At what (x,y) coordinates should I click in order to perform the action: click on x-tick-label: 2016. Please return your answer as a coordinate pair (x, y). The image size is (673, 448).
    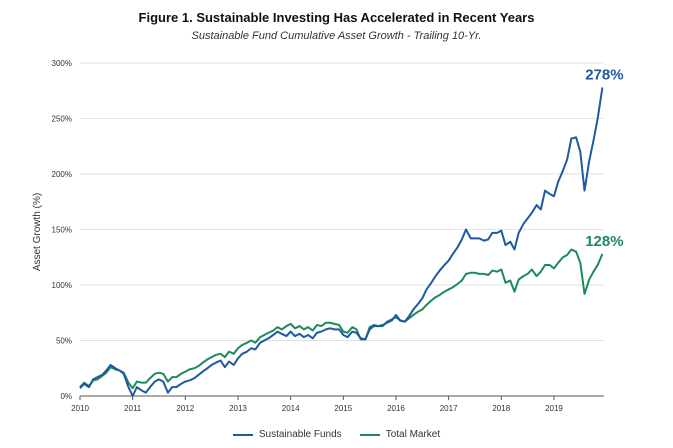
    Looking at the image, I should click on (396, 408).